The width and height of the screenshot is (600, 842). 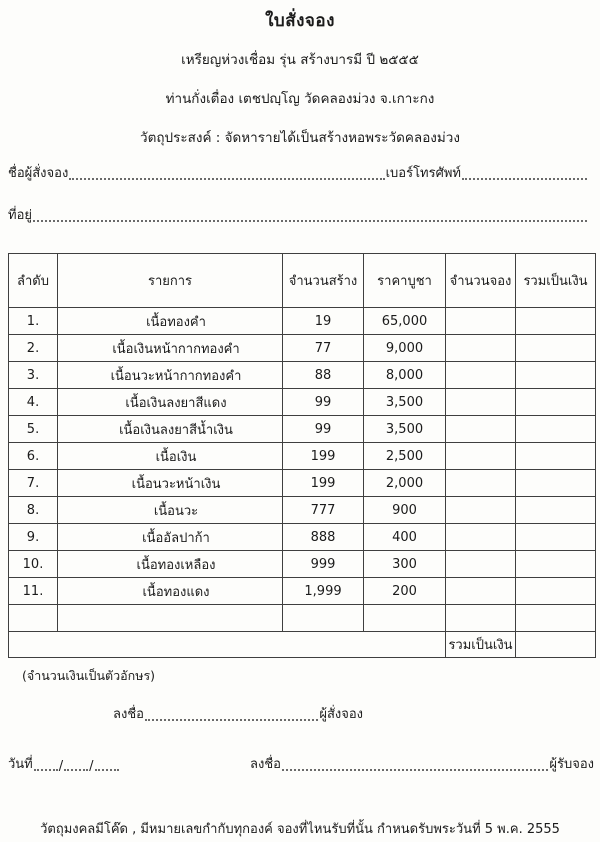 I want to click on cell-item: เนื้อนวะ, so click(x=170, y=510).